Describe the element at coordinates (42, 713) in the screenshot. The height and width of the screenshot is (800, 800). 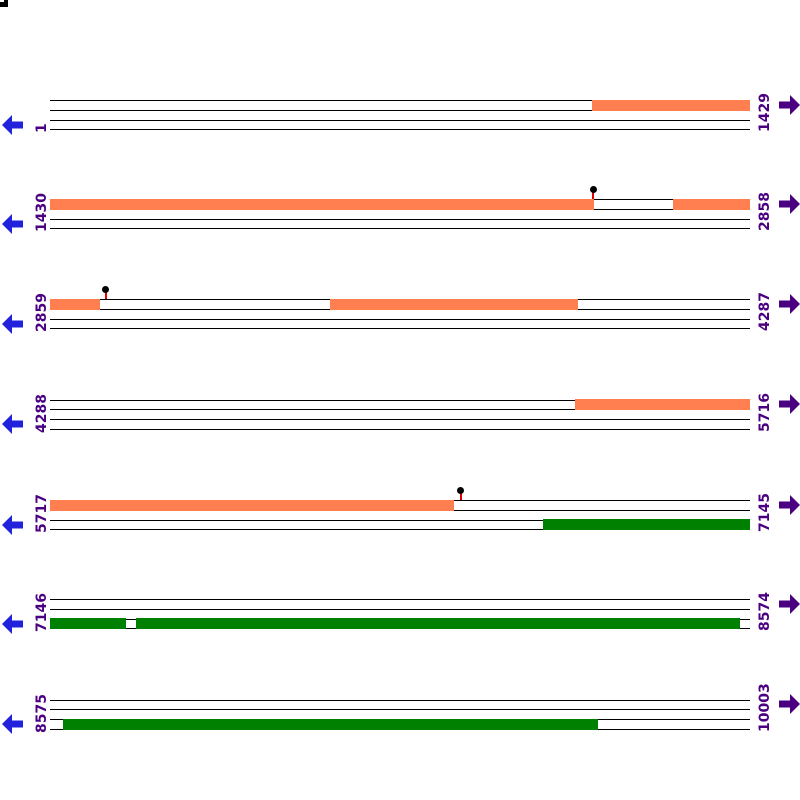
I see `row-start-coordinate-label: 8575` at that location.